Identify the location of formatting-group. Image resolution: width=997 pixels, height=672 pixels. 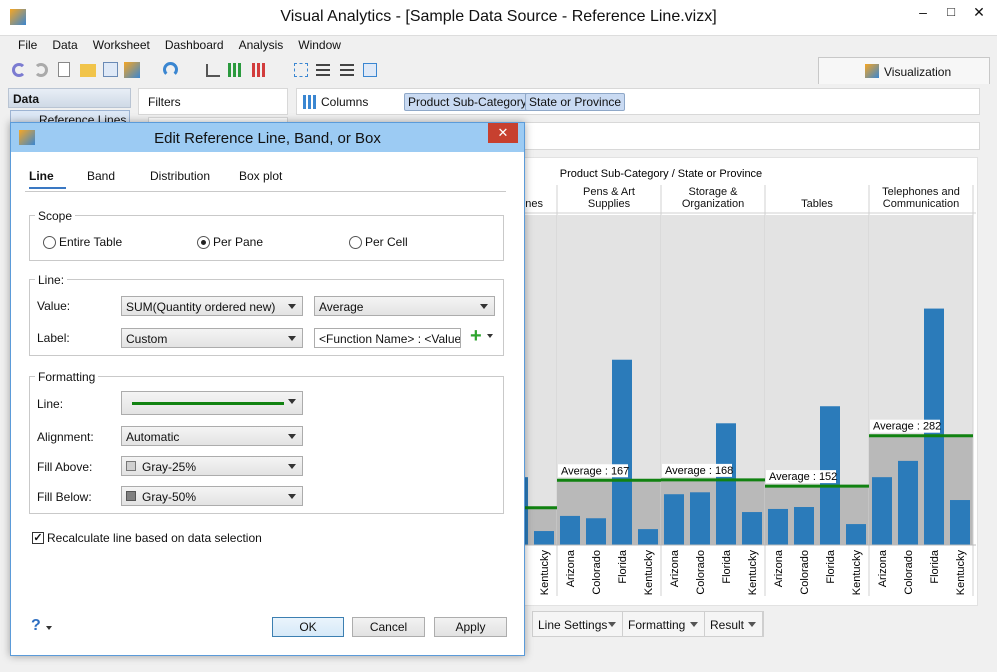
(266, 445).